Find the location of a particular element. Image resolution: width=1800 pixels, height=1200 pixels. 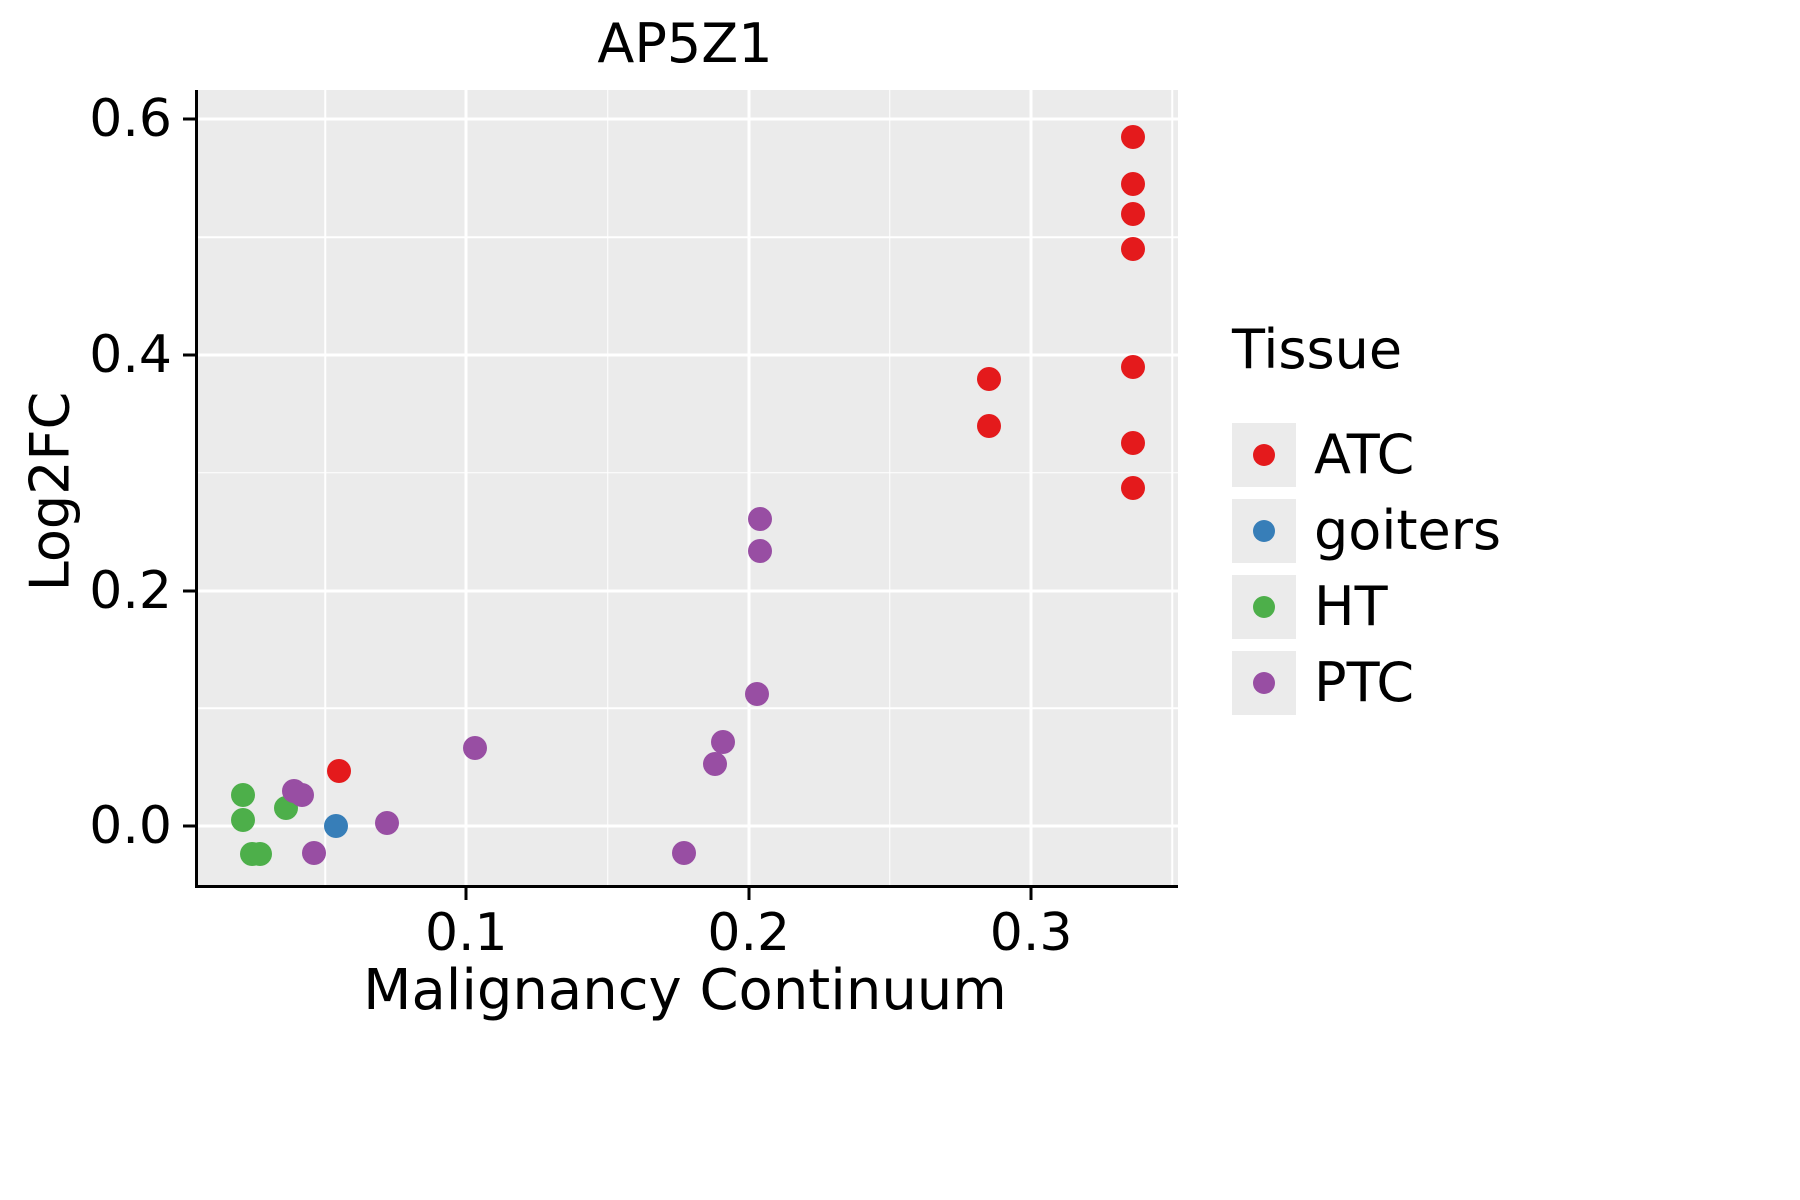

data-point-goiters is located at coordinates (336, 826).